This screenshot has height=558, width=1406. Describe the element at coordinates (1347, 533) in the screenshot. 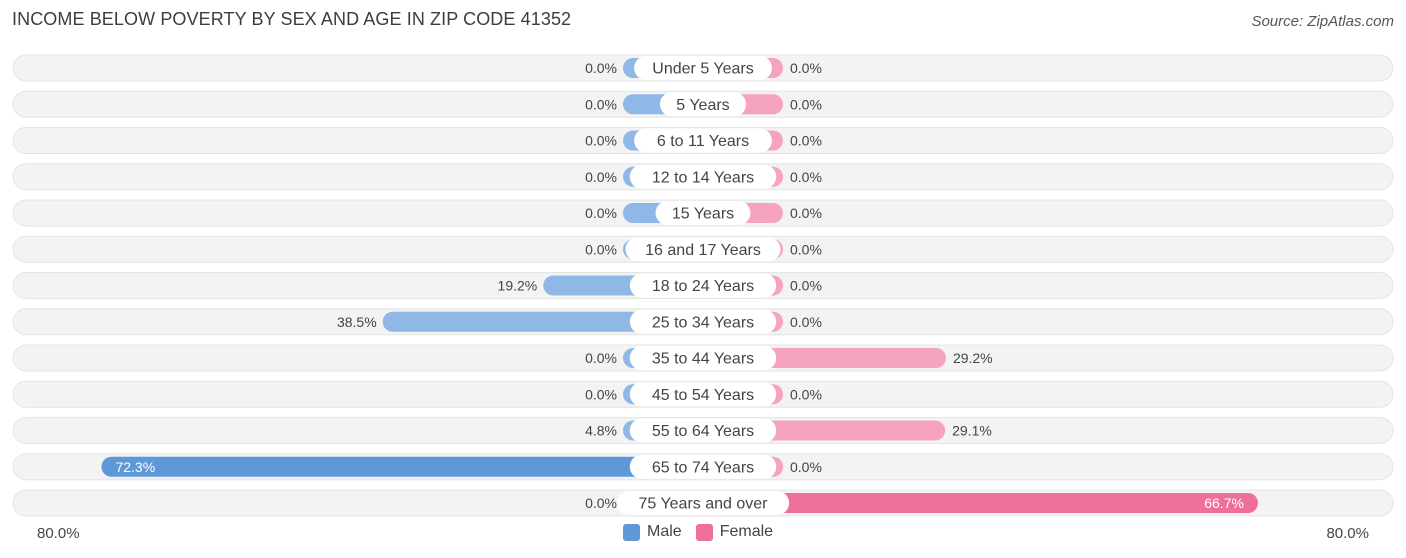

I see `axis-right-label: 80.0%` at that location.